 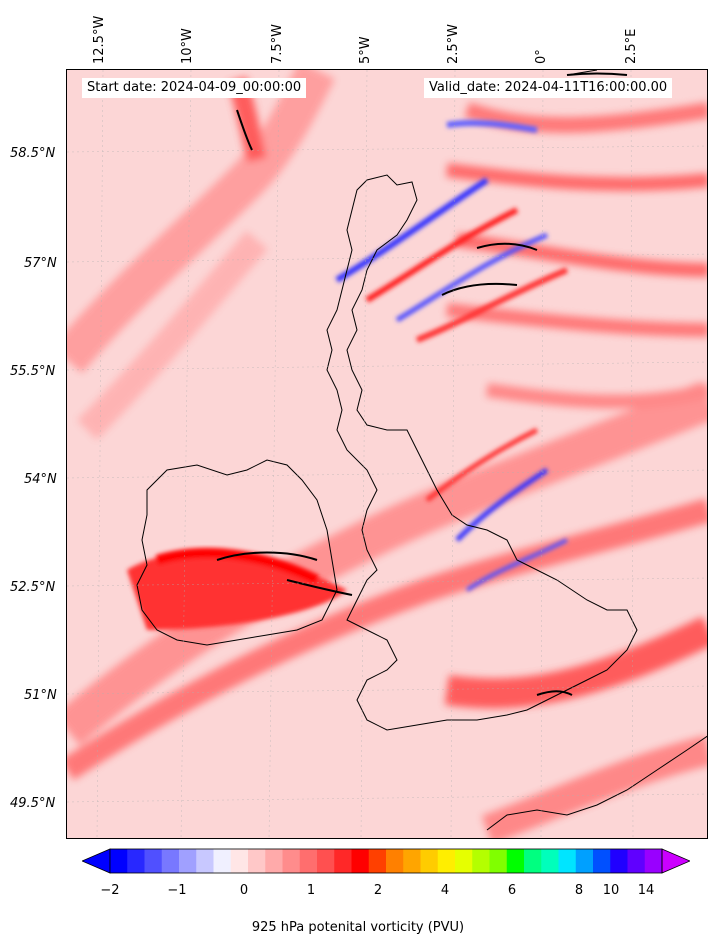 I want to click on colorbar-tick: 8, so click(x=579, y=890).